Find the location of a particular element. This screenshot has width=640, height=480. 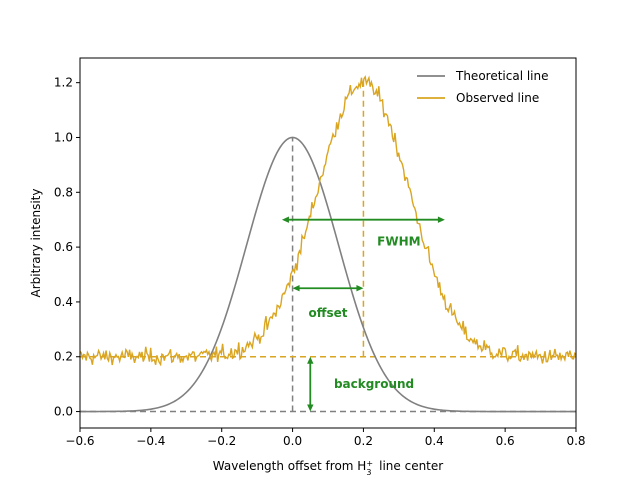

x-tick-label: 0.6 is located at coordinates (505, 441).